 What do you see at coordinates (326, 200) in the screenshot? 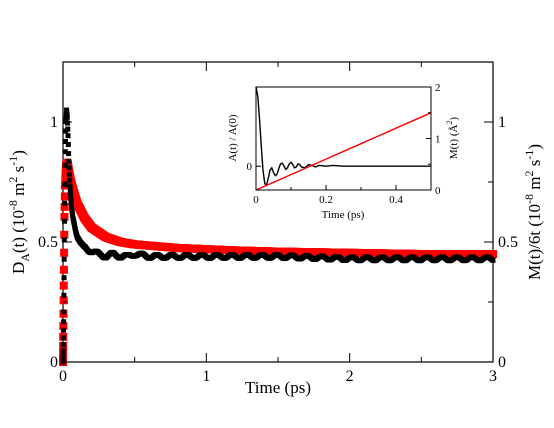
I see `inset-x-tick-label: 0.2` at bounding box center [326, 200].